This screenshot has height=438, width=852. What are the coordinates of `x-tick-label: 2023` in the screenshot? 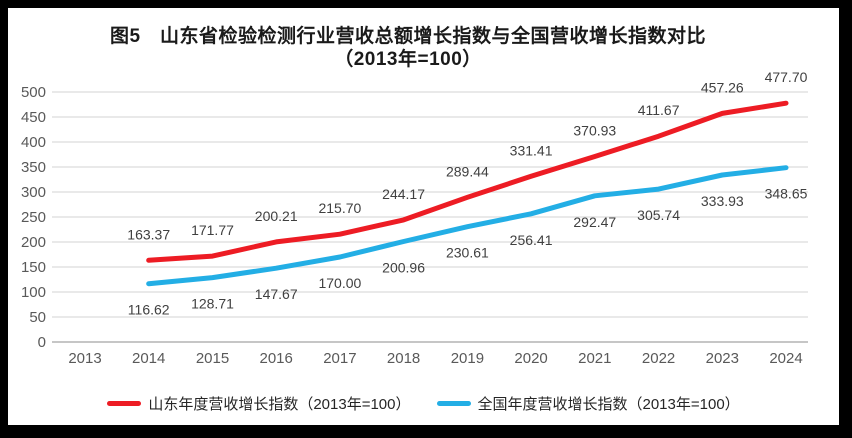 It's located at (722, 358).